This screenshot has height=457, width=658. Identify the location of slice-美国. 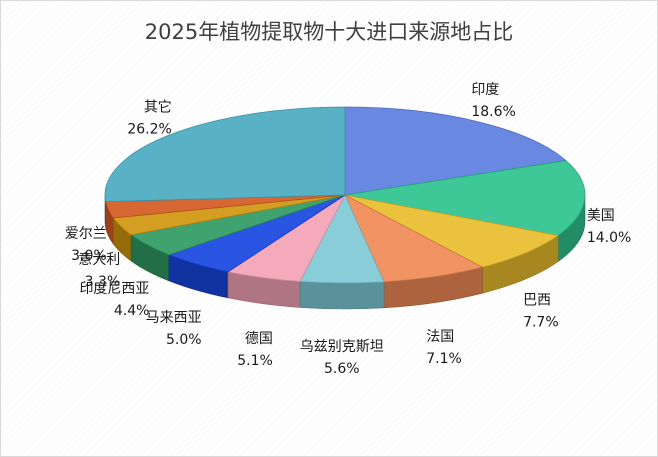
(465, 198).